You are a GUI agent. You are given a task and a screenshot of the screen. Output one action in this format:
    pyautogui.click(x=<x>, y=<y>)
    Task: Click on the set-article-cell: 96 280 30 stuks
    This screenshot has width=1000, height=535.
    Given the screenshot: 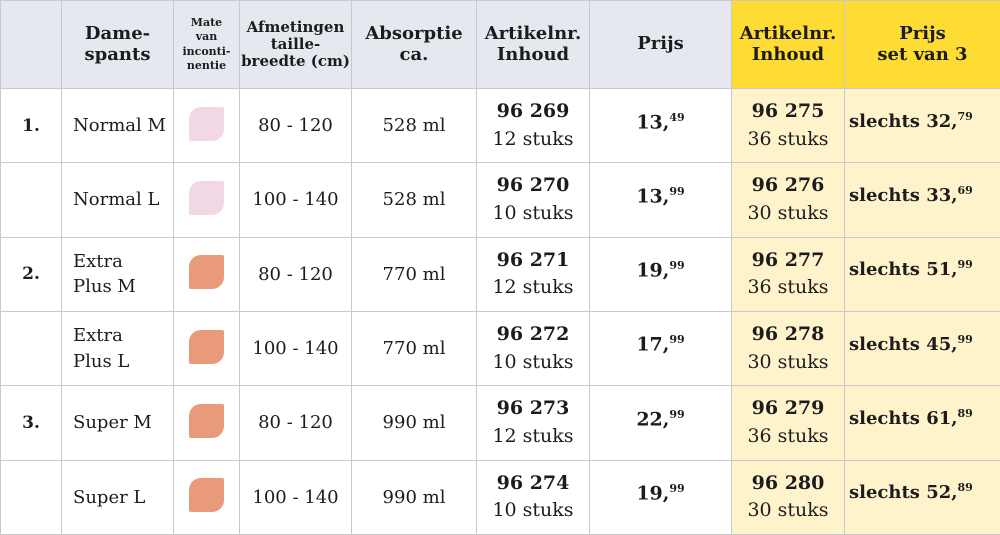 What is the action you would take?
    pyautogui.click(x=788, y=497)
    